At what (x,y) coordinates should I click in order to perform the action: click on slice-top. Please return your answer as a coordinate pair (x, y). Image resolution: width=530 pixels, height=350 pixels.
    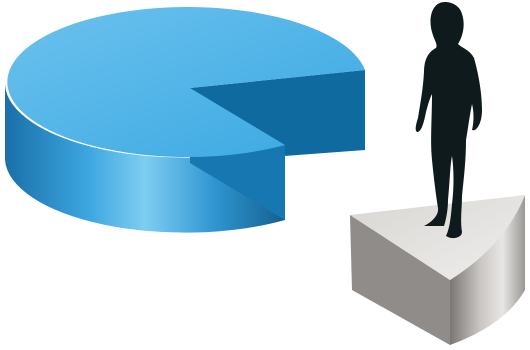
    Looking at the image, I should click on (437, 237).